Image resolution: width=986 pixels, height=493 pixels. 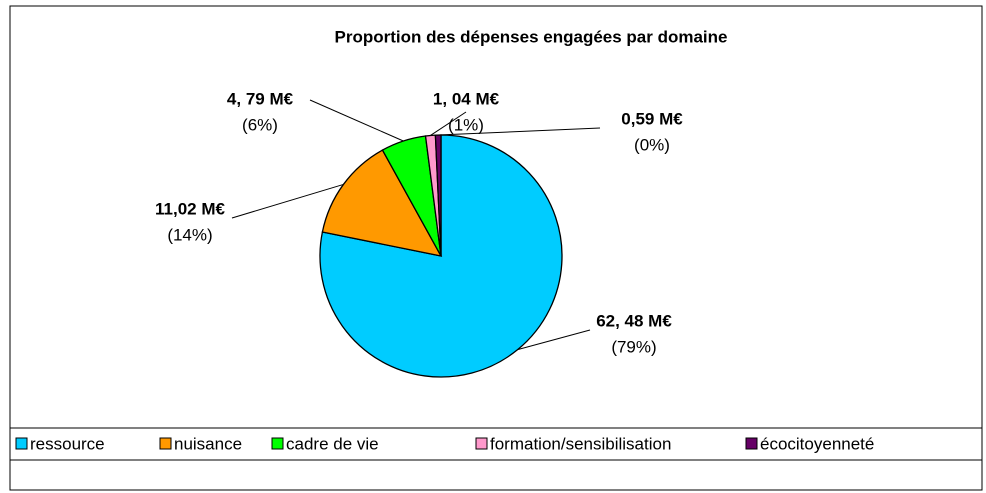 What do you see at coordinates (208, 443) in the screenshot?
I see `legend-label: nuisance` at bounding box center [208, 443].